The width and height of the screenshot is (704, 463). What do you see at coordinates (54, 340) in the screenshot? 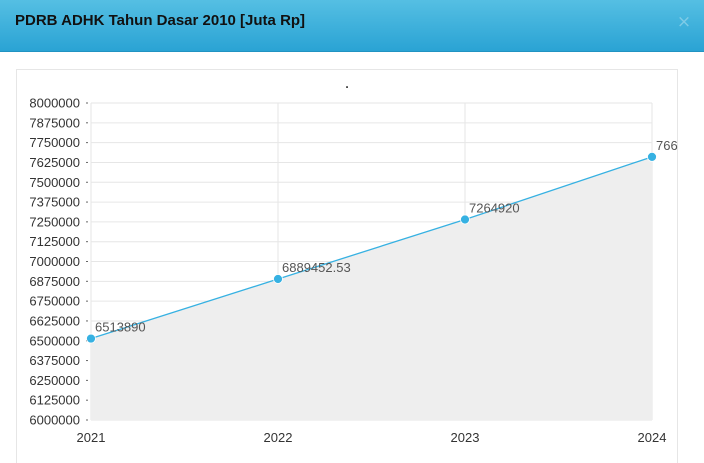
I see `y-tick-label: 6500000` at bounding box center [54, 340].